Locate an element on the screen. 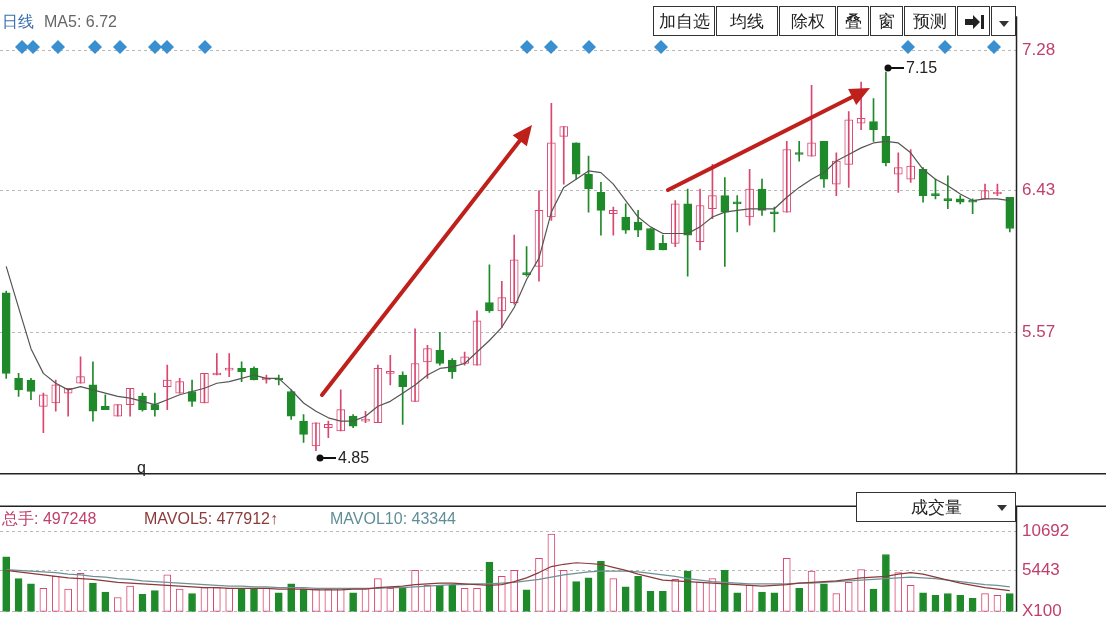  y-tick-label: 7.28 is located at coordinates (1039, 50).